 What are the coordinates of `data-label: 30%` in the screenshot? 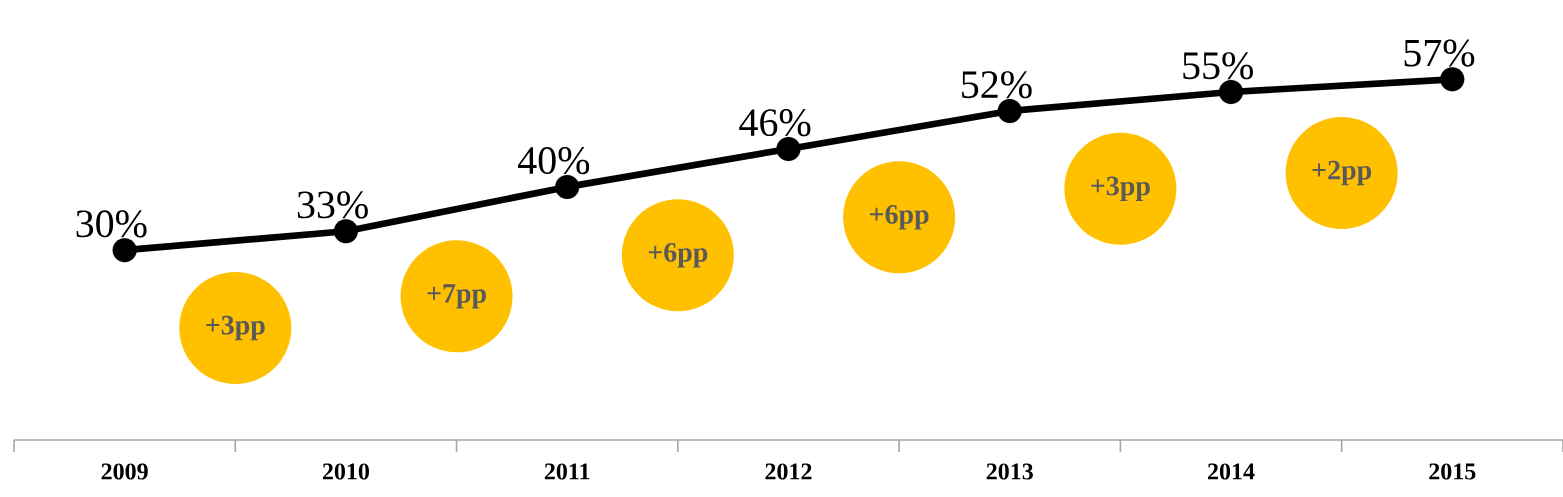 It's located at (111, 224).